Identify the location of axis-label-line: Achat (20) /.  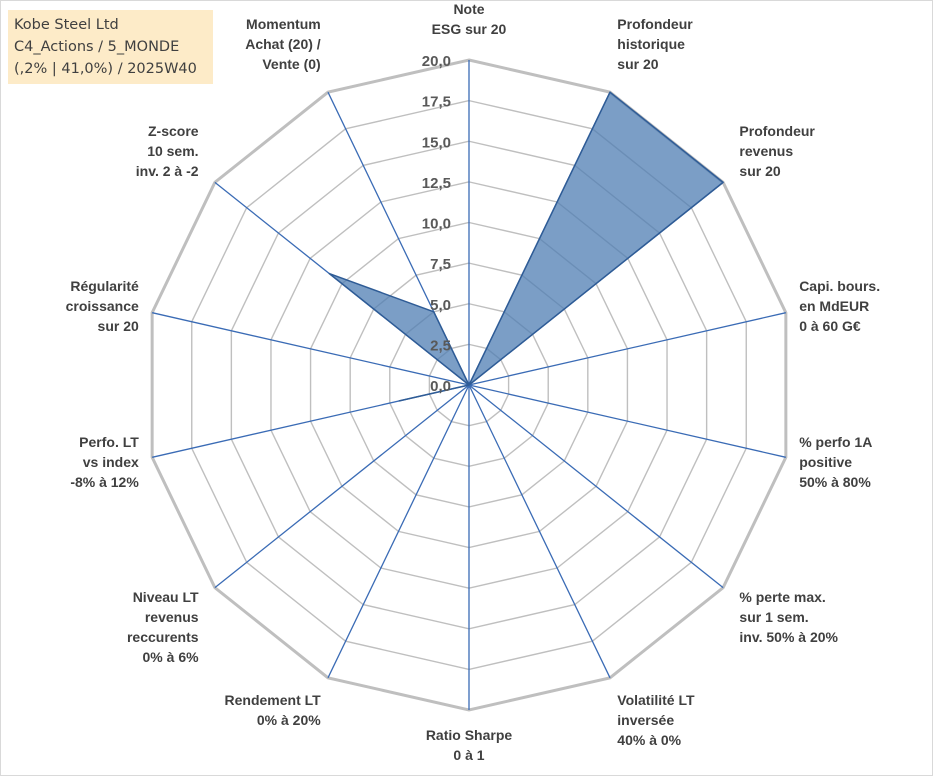
(283, 44).